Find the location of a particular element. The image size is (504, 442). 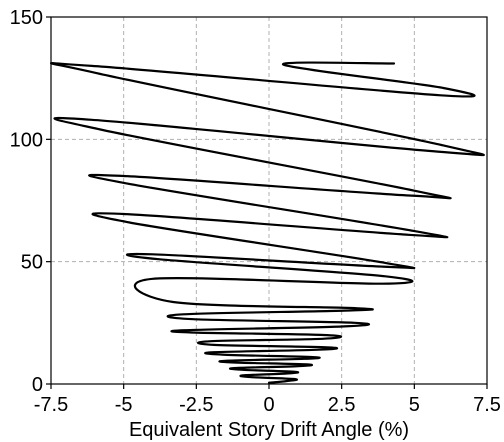

x-tick-labels: -7.5 -5 -2.5 0 2.5 5 7.5 is located at coordinates (267, 405).